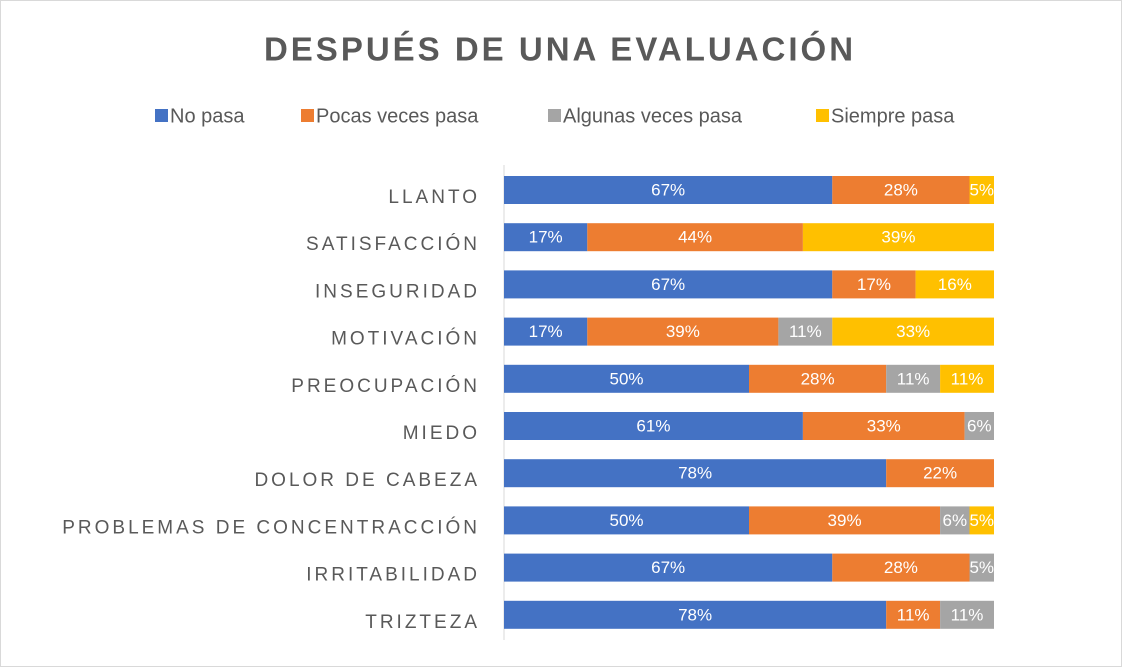 The image size is (1122, 667). I want to click on category-label: INSEGURIDAD, so click(397, 291).